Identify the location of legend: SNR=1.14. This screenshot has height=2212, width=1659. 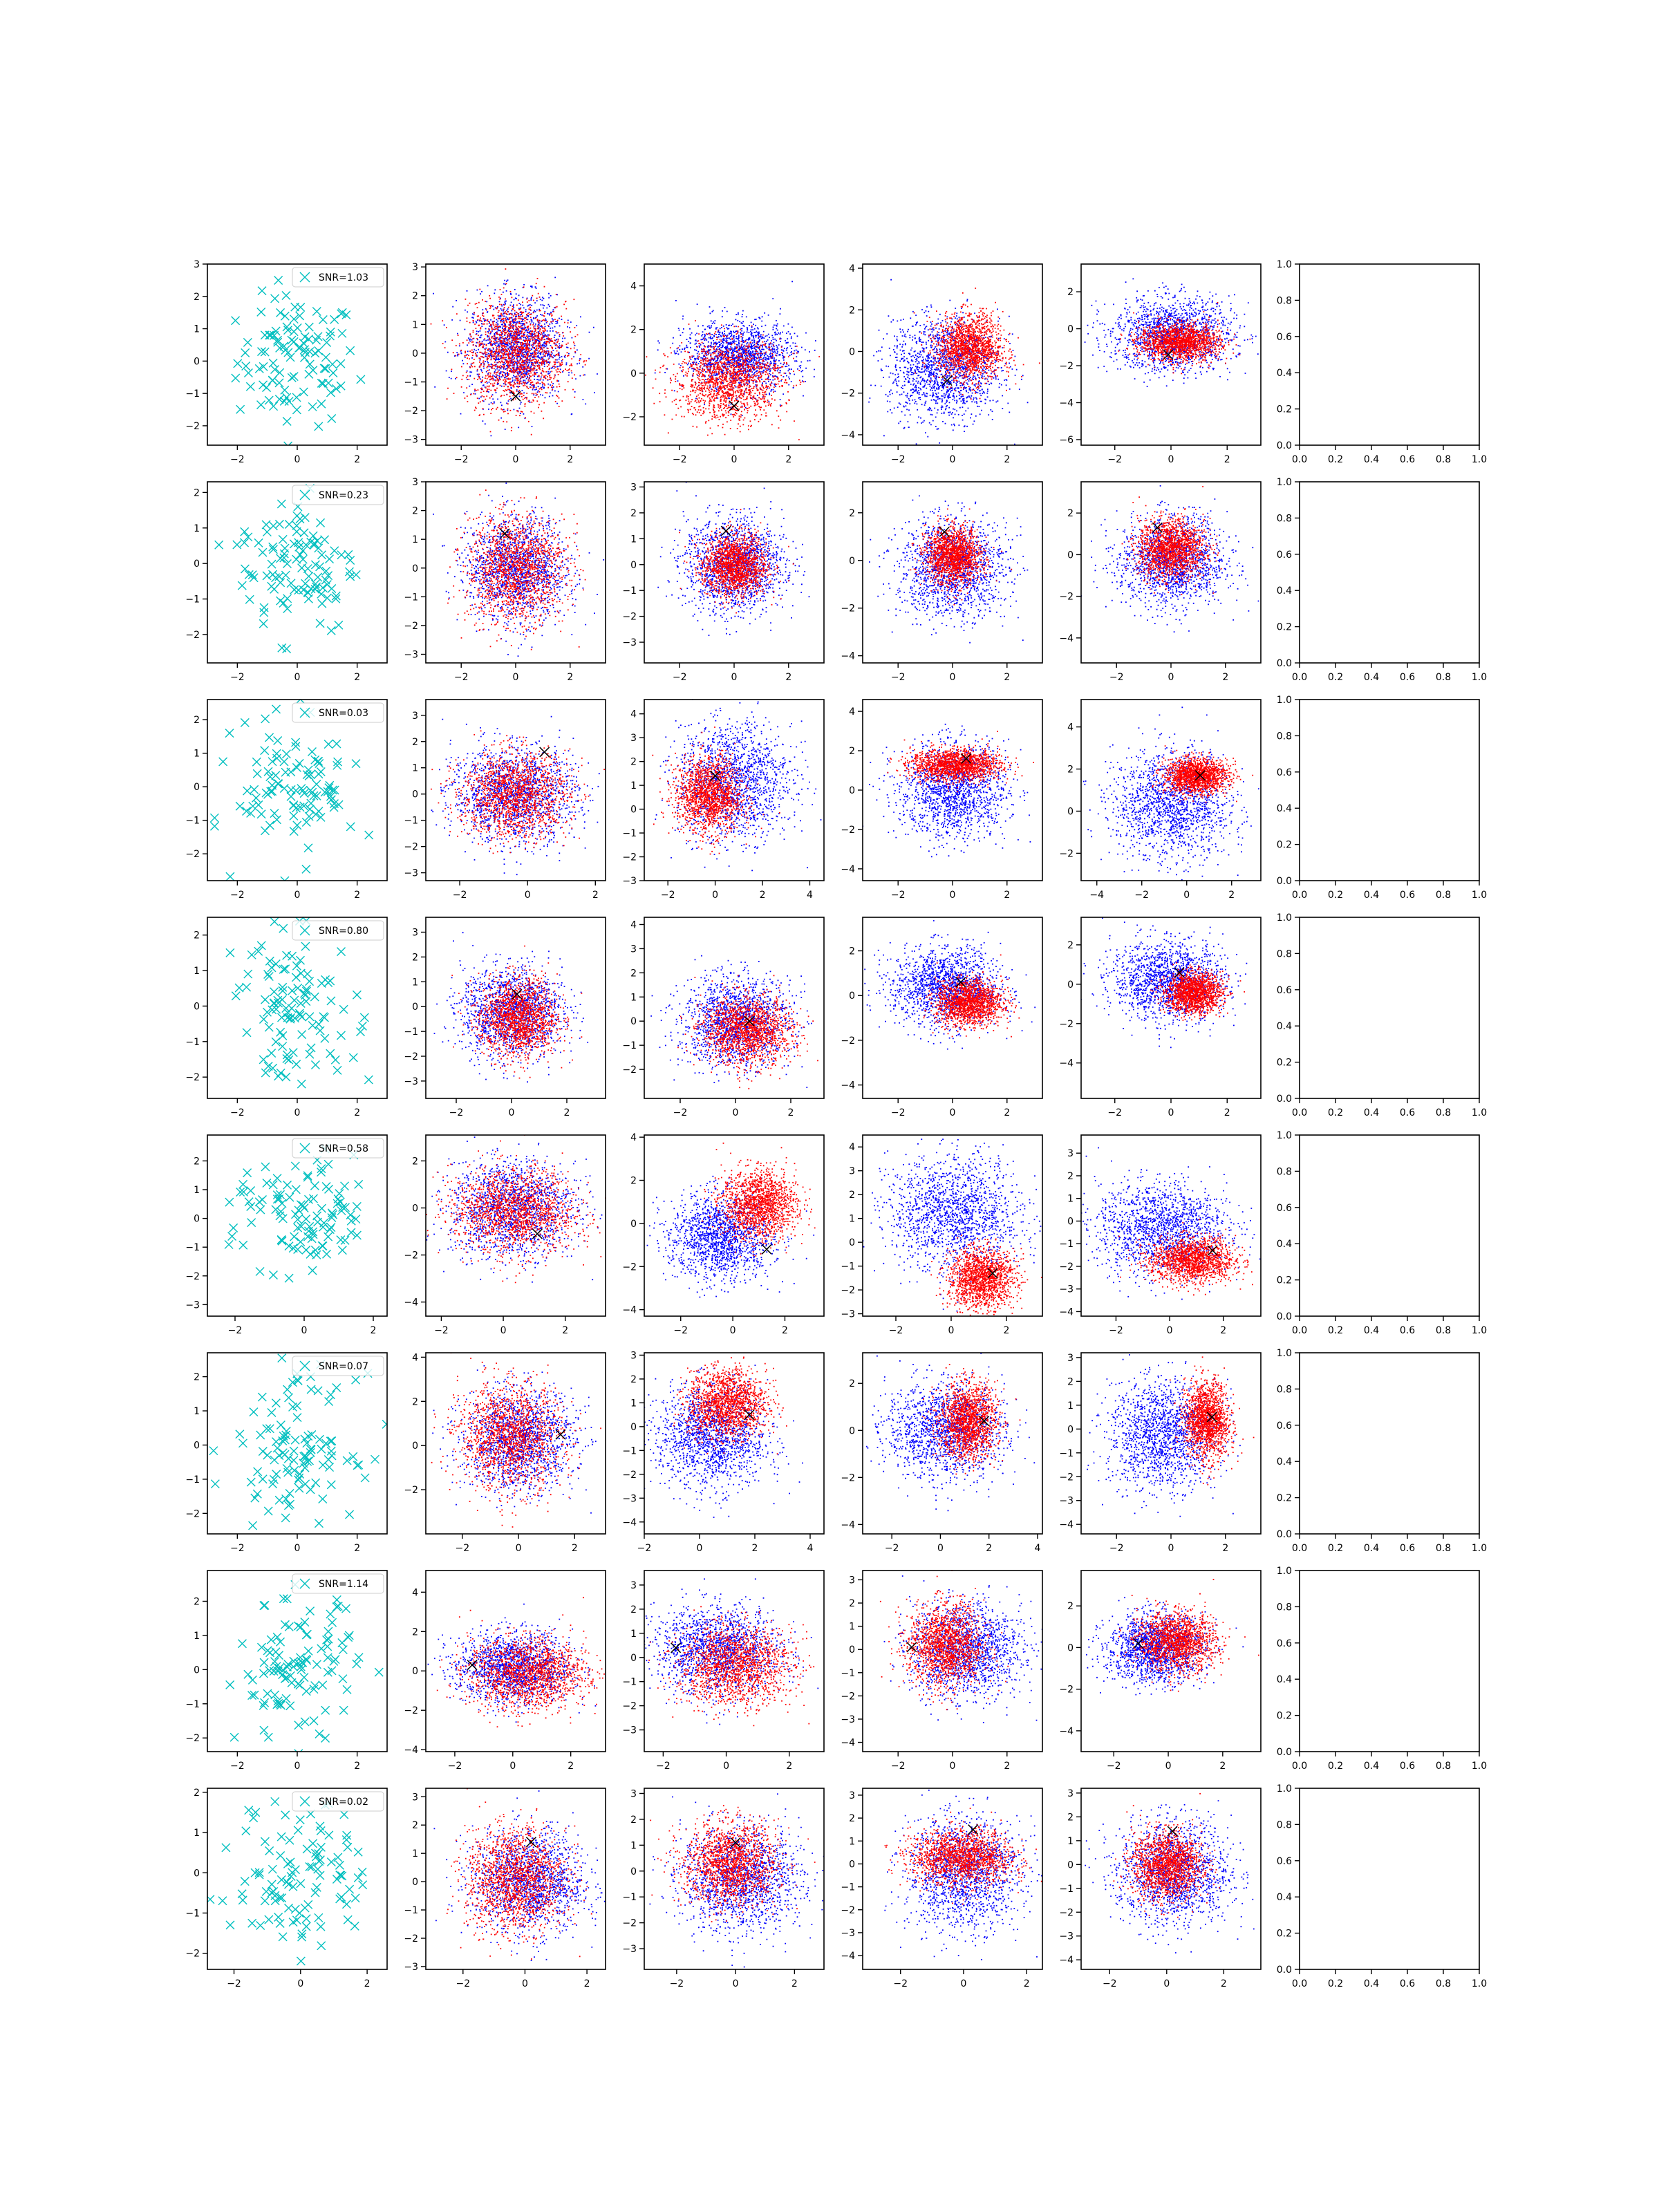
(338, 1583).